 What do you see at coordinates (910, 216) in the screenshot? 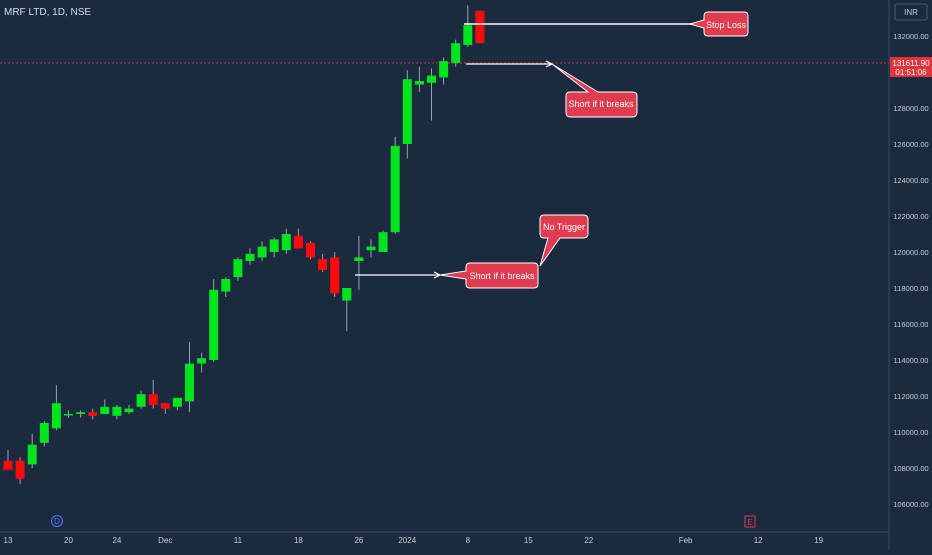
I see `y-tick-label: 122000.00` at bounding box center [910, 216].